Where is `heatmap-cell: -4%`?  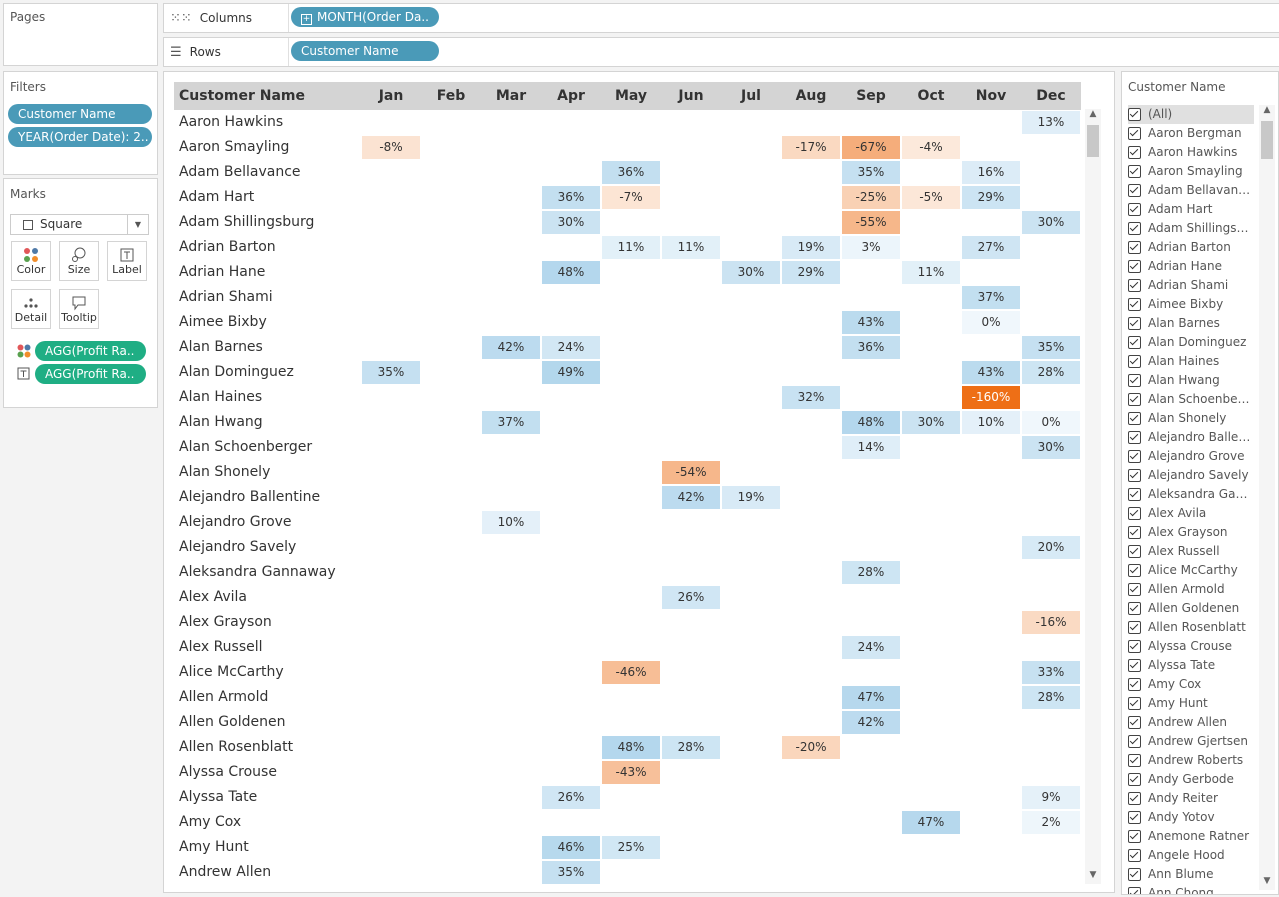
heatmap-cell: -4% is located at coordinates (931, 147).